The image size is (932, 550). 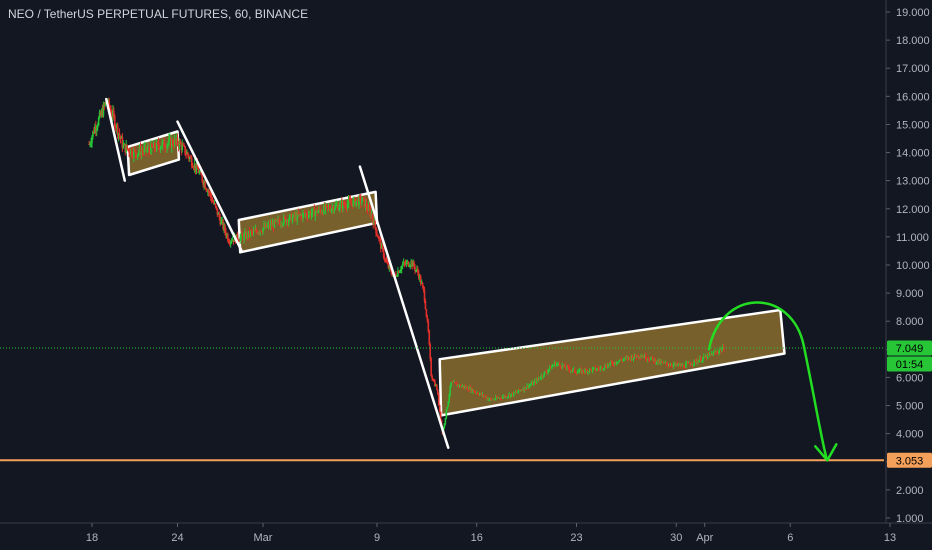 What do you see at coordinates (910, 491) in the screenshot?
I see `y-tick-label: 2.000` at bounding box center [910, 491].